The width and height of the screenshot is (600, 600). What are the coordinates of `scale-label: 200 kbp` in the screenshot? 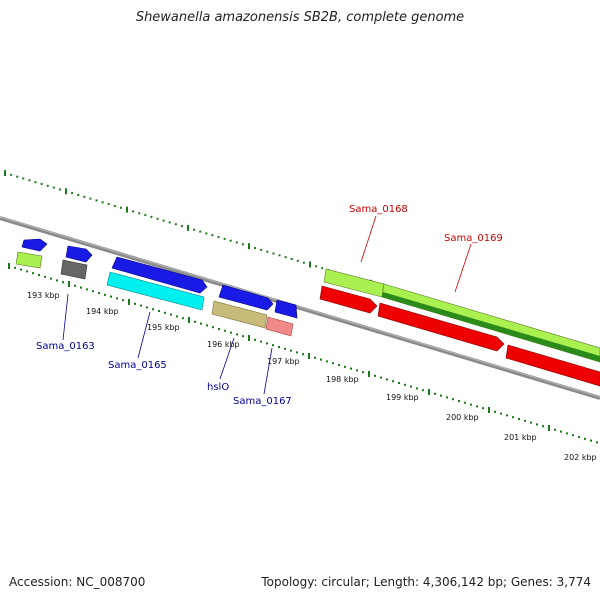 It's located at (462, 417).